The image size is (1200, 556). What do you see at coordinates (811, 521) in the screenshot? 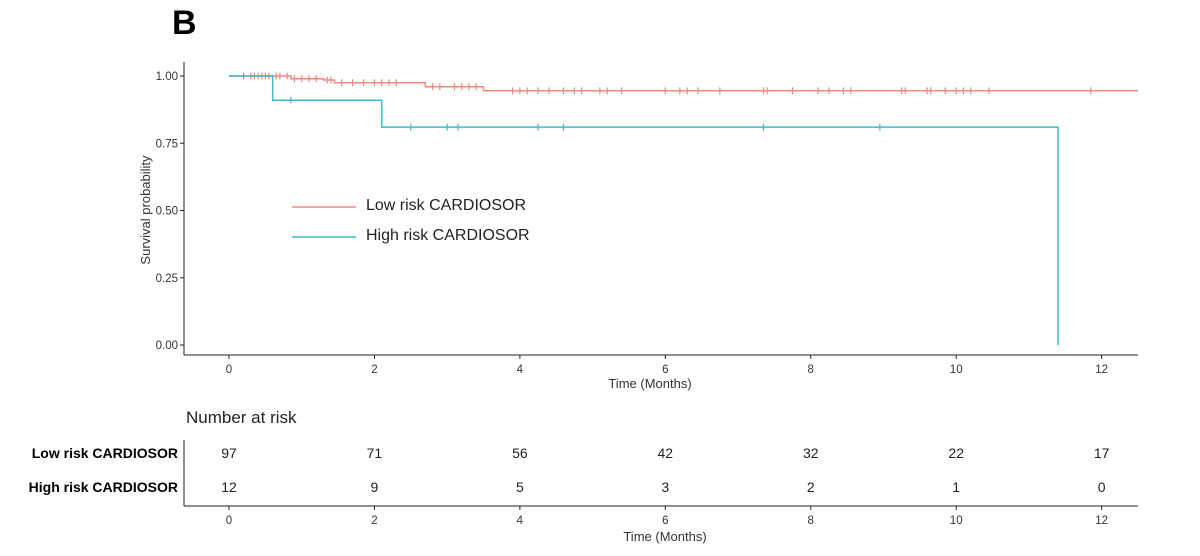
I see `risk-x-tick-label: 8` at bounding box center [811, 521].